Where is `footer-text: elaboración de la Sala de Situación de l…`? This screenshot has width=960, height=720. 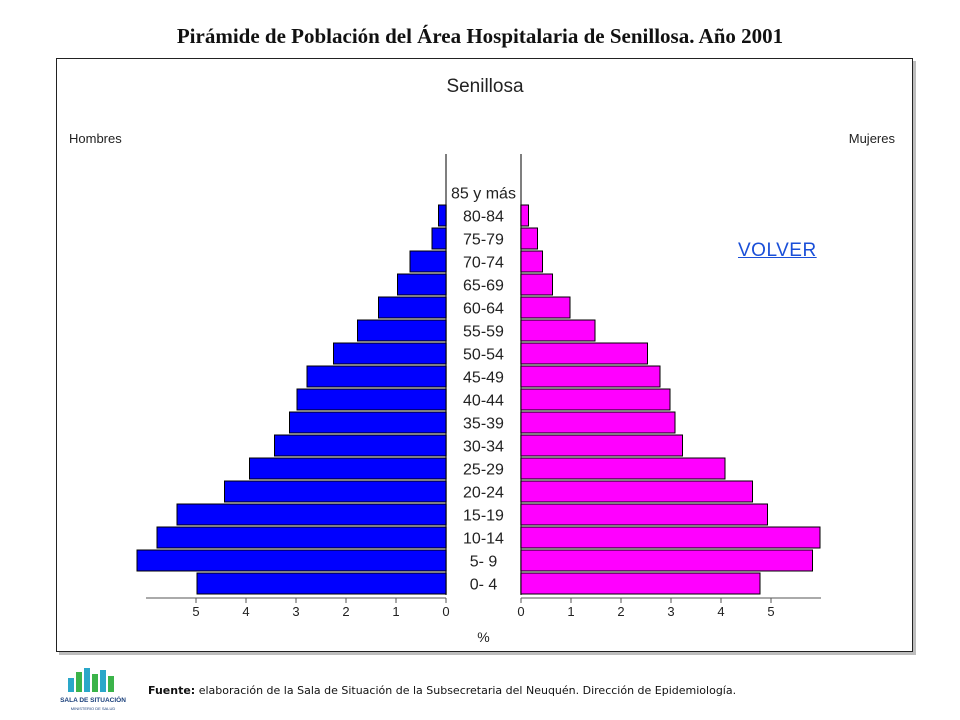 footer-text: elaboración de la Sala de Situación de l… is located at coordinates (466, 690).